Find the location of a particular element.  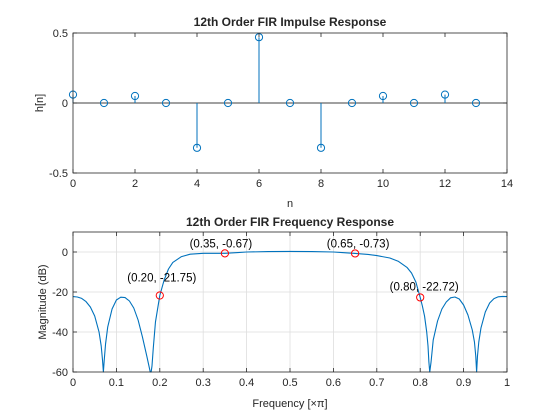

x-tick-label: 0.3 is located at coordinates (203, 383).